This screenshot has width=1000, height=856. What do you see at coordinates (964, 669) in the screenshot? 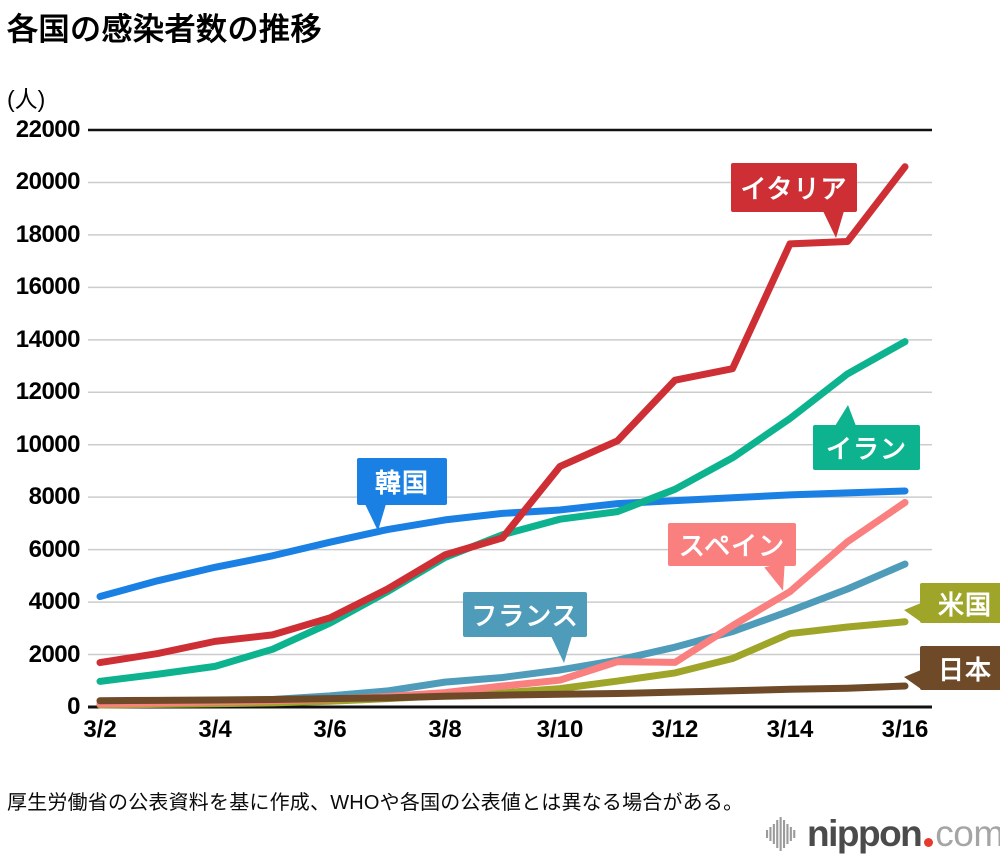
I see `series-label-japan-text: 日本` at bounding box center [964, 669].